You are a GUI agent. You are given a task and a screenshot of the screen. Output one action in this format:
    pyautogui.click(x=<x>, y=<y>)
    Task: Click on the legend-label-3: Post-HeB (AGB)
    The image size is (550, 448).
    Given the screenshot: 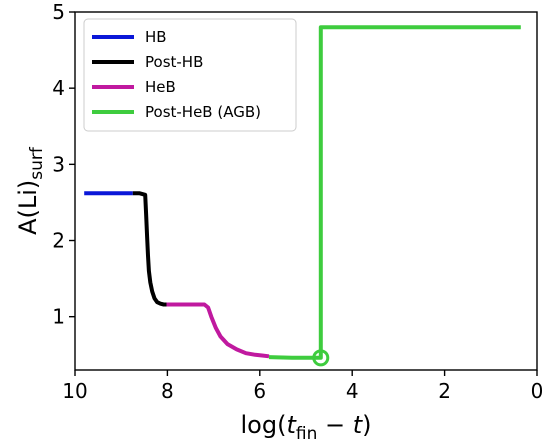 What is the action you would take?
    pyautogui.click(x=203, y=112)
    